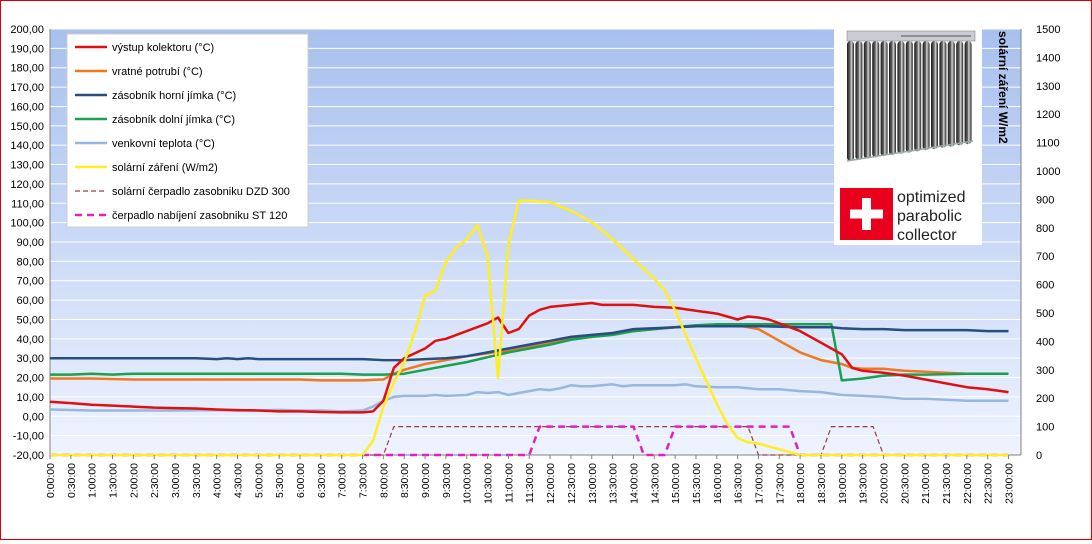  Describe the element at coordinates (27, 204) in the screenshot. I see `y-left-tick: 110,00` at that location.